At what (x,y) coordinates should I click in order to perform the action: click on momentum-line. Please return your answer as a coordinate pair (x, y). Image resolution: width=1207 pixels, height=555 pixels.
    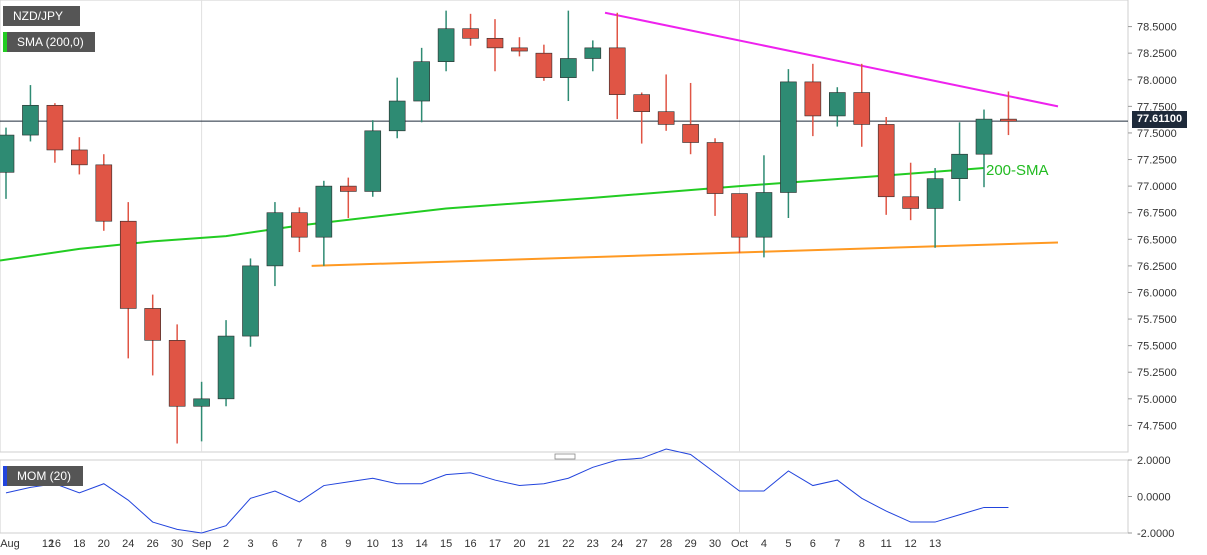
    Looking at the image, I should click on (507, 491).